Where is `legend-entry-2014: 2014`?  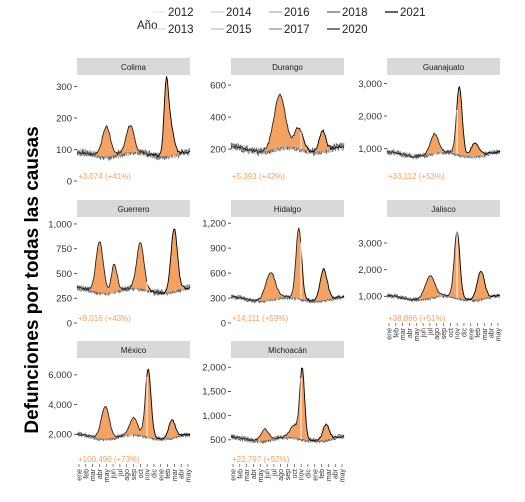
legend-entry-2014: 2014 is located at coordinates (231, 13).